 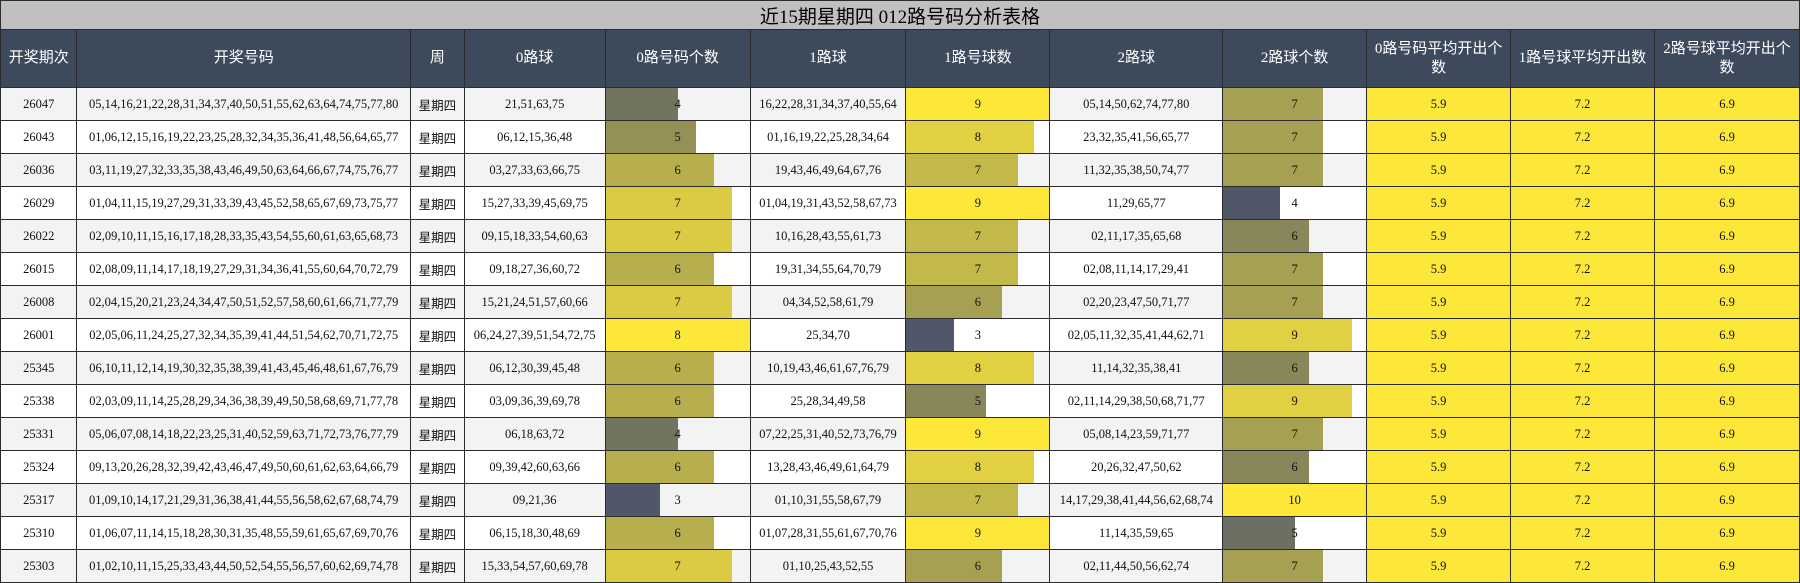 What do you see at coordinates (534, 302) in the screenshot?
I see `table-cell: 15,21,24,51,57,60,66` at bounding box center [534, 302].